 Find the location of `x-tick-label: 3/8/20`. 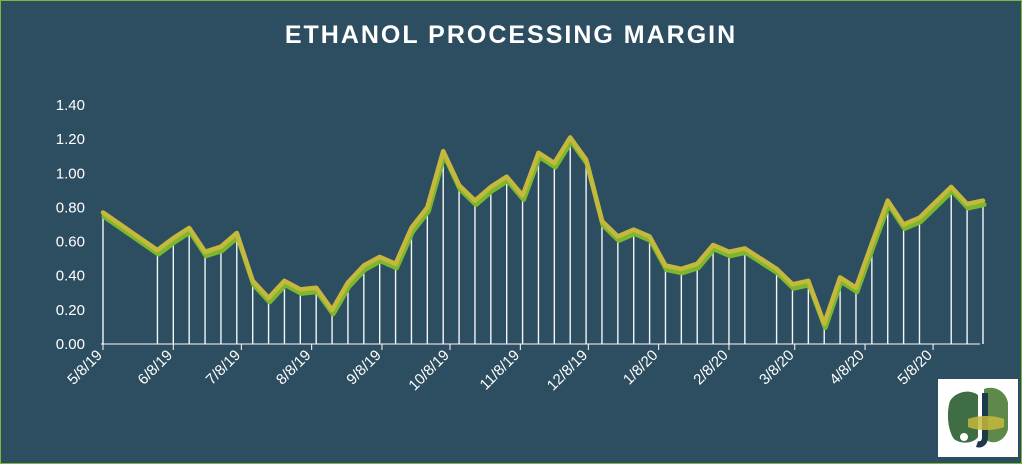

x-tick-label: 3/8/20 is located at coordinates (777, 368).